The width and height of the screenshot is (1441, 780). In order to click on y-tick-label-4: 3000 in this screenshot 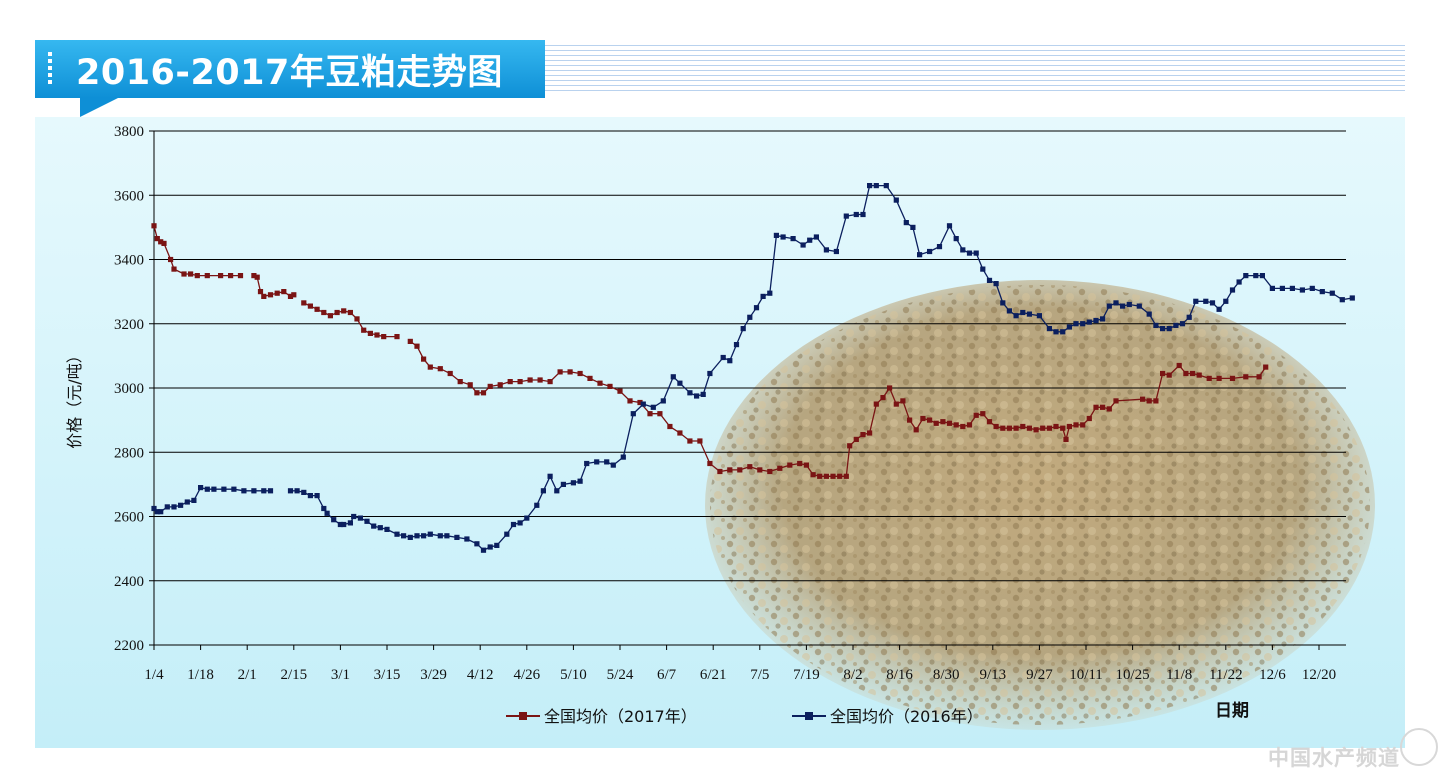, I will do `click(129, 389)`.